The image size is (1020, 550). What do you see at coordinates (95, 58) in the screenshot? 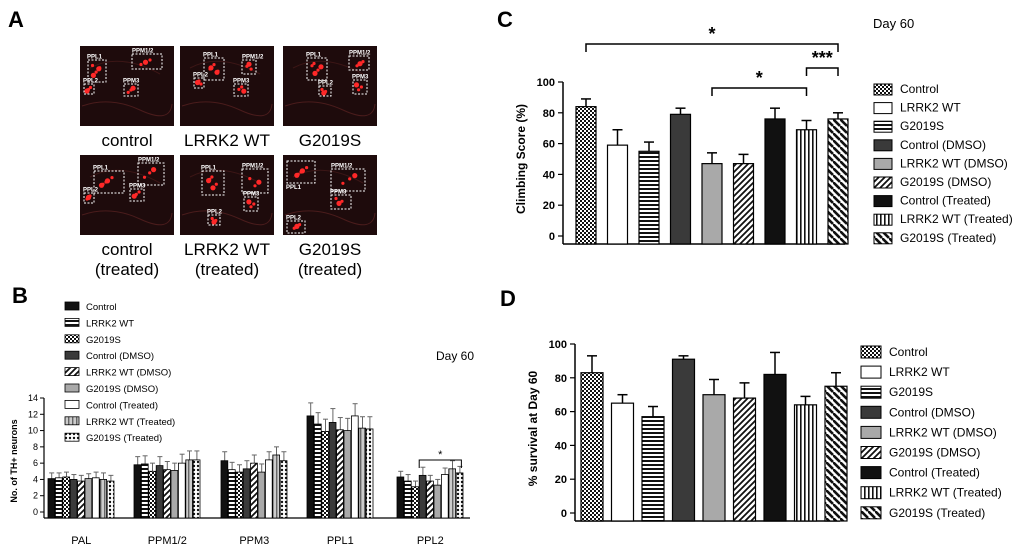
I see `roi-label: PPL1` at bounding box center [95, 58].